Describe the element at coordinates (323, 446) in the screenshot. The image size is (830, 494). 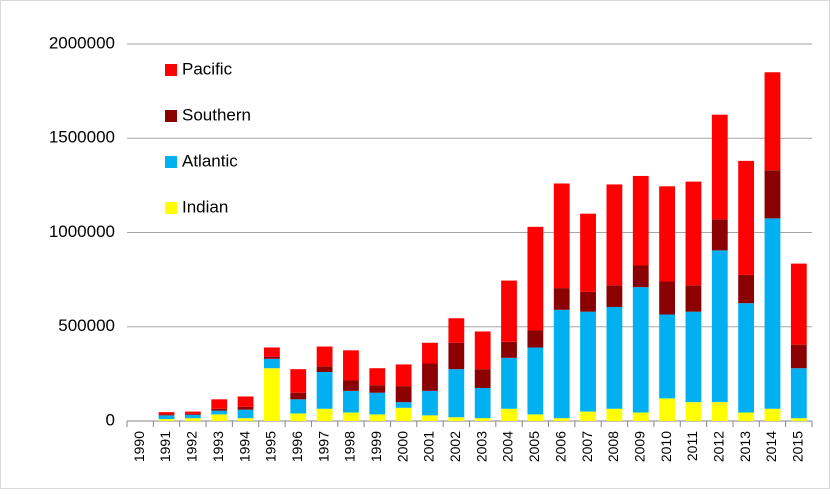
I see `x-tick-label: 1997` at that location.